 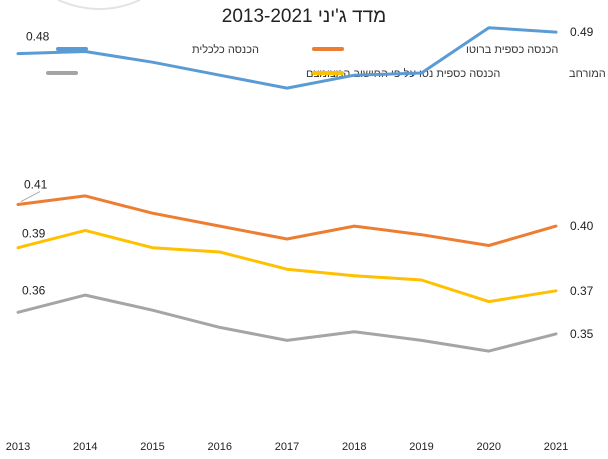 I want to click on x-tick-label: 2020, so click(x=489, y=447).